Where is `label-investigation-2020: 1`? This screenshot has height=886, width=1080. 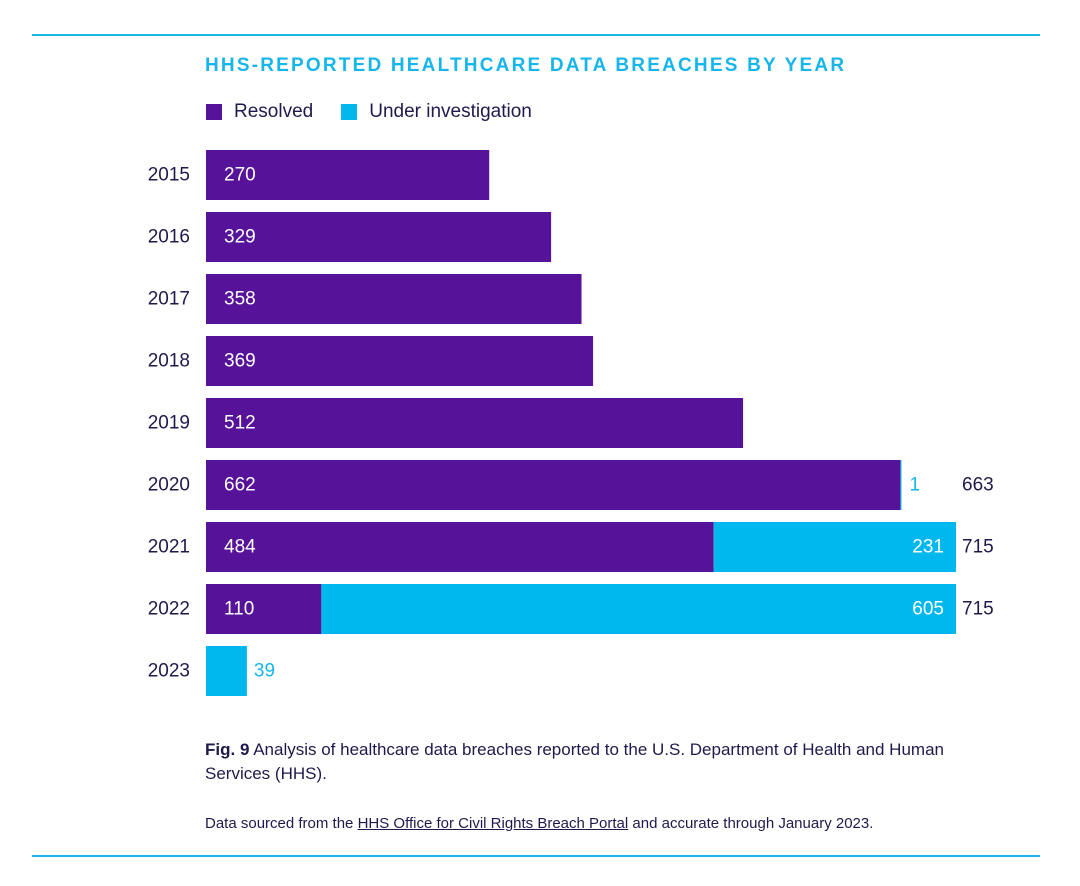 label-investigation-2020: 1 is located at coordinates (914, 485).